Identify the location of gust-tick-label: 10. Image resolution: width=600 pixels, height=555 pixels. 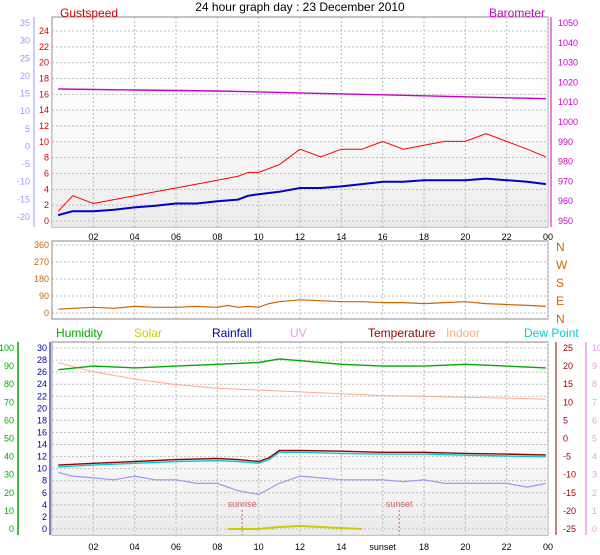
(44, 142).